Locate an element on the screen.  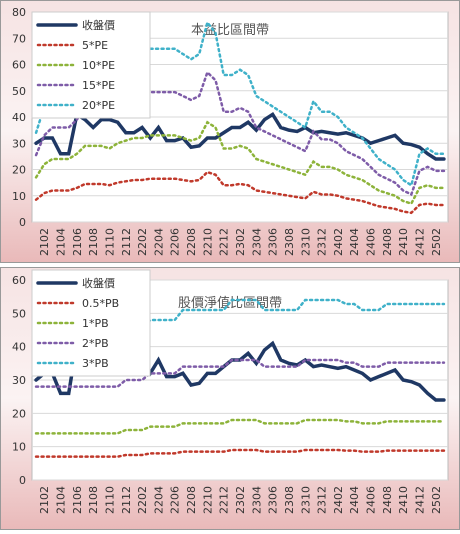
legend-label: 5*PE is located at coordinates (95, 45).